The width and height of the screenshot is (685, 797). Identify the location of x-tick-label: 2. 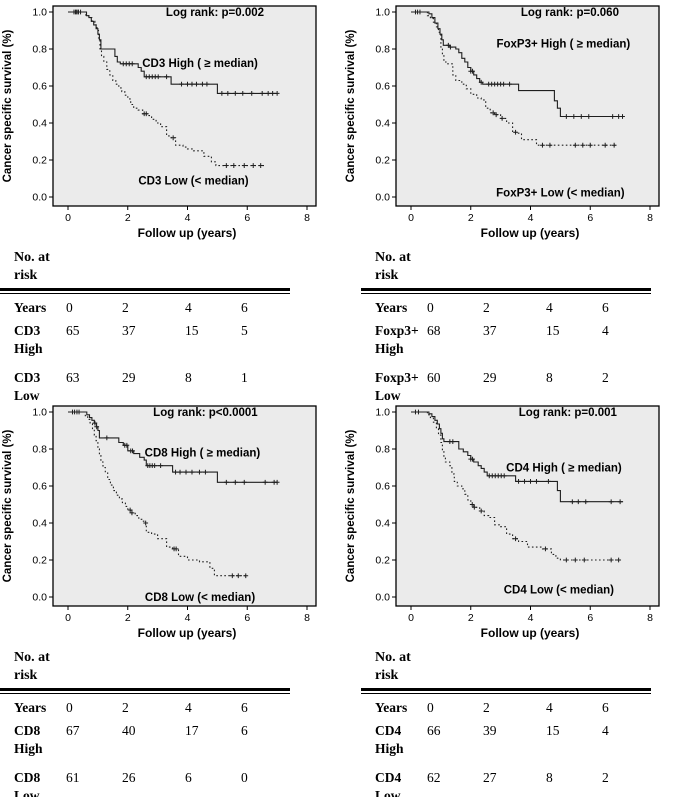
(128, 618).